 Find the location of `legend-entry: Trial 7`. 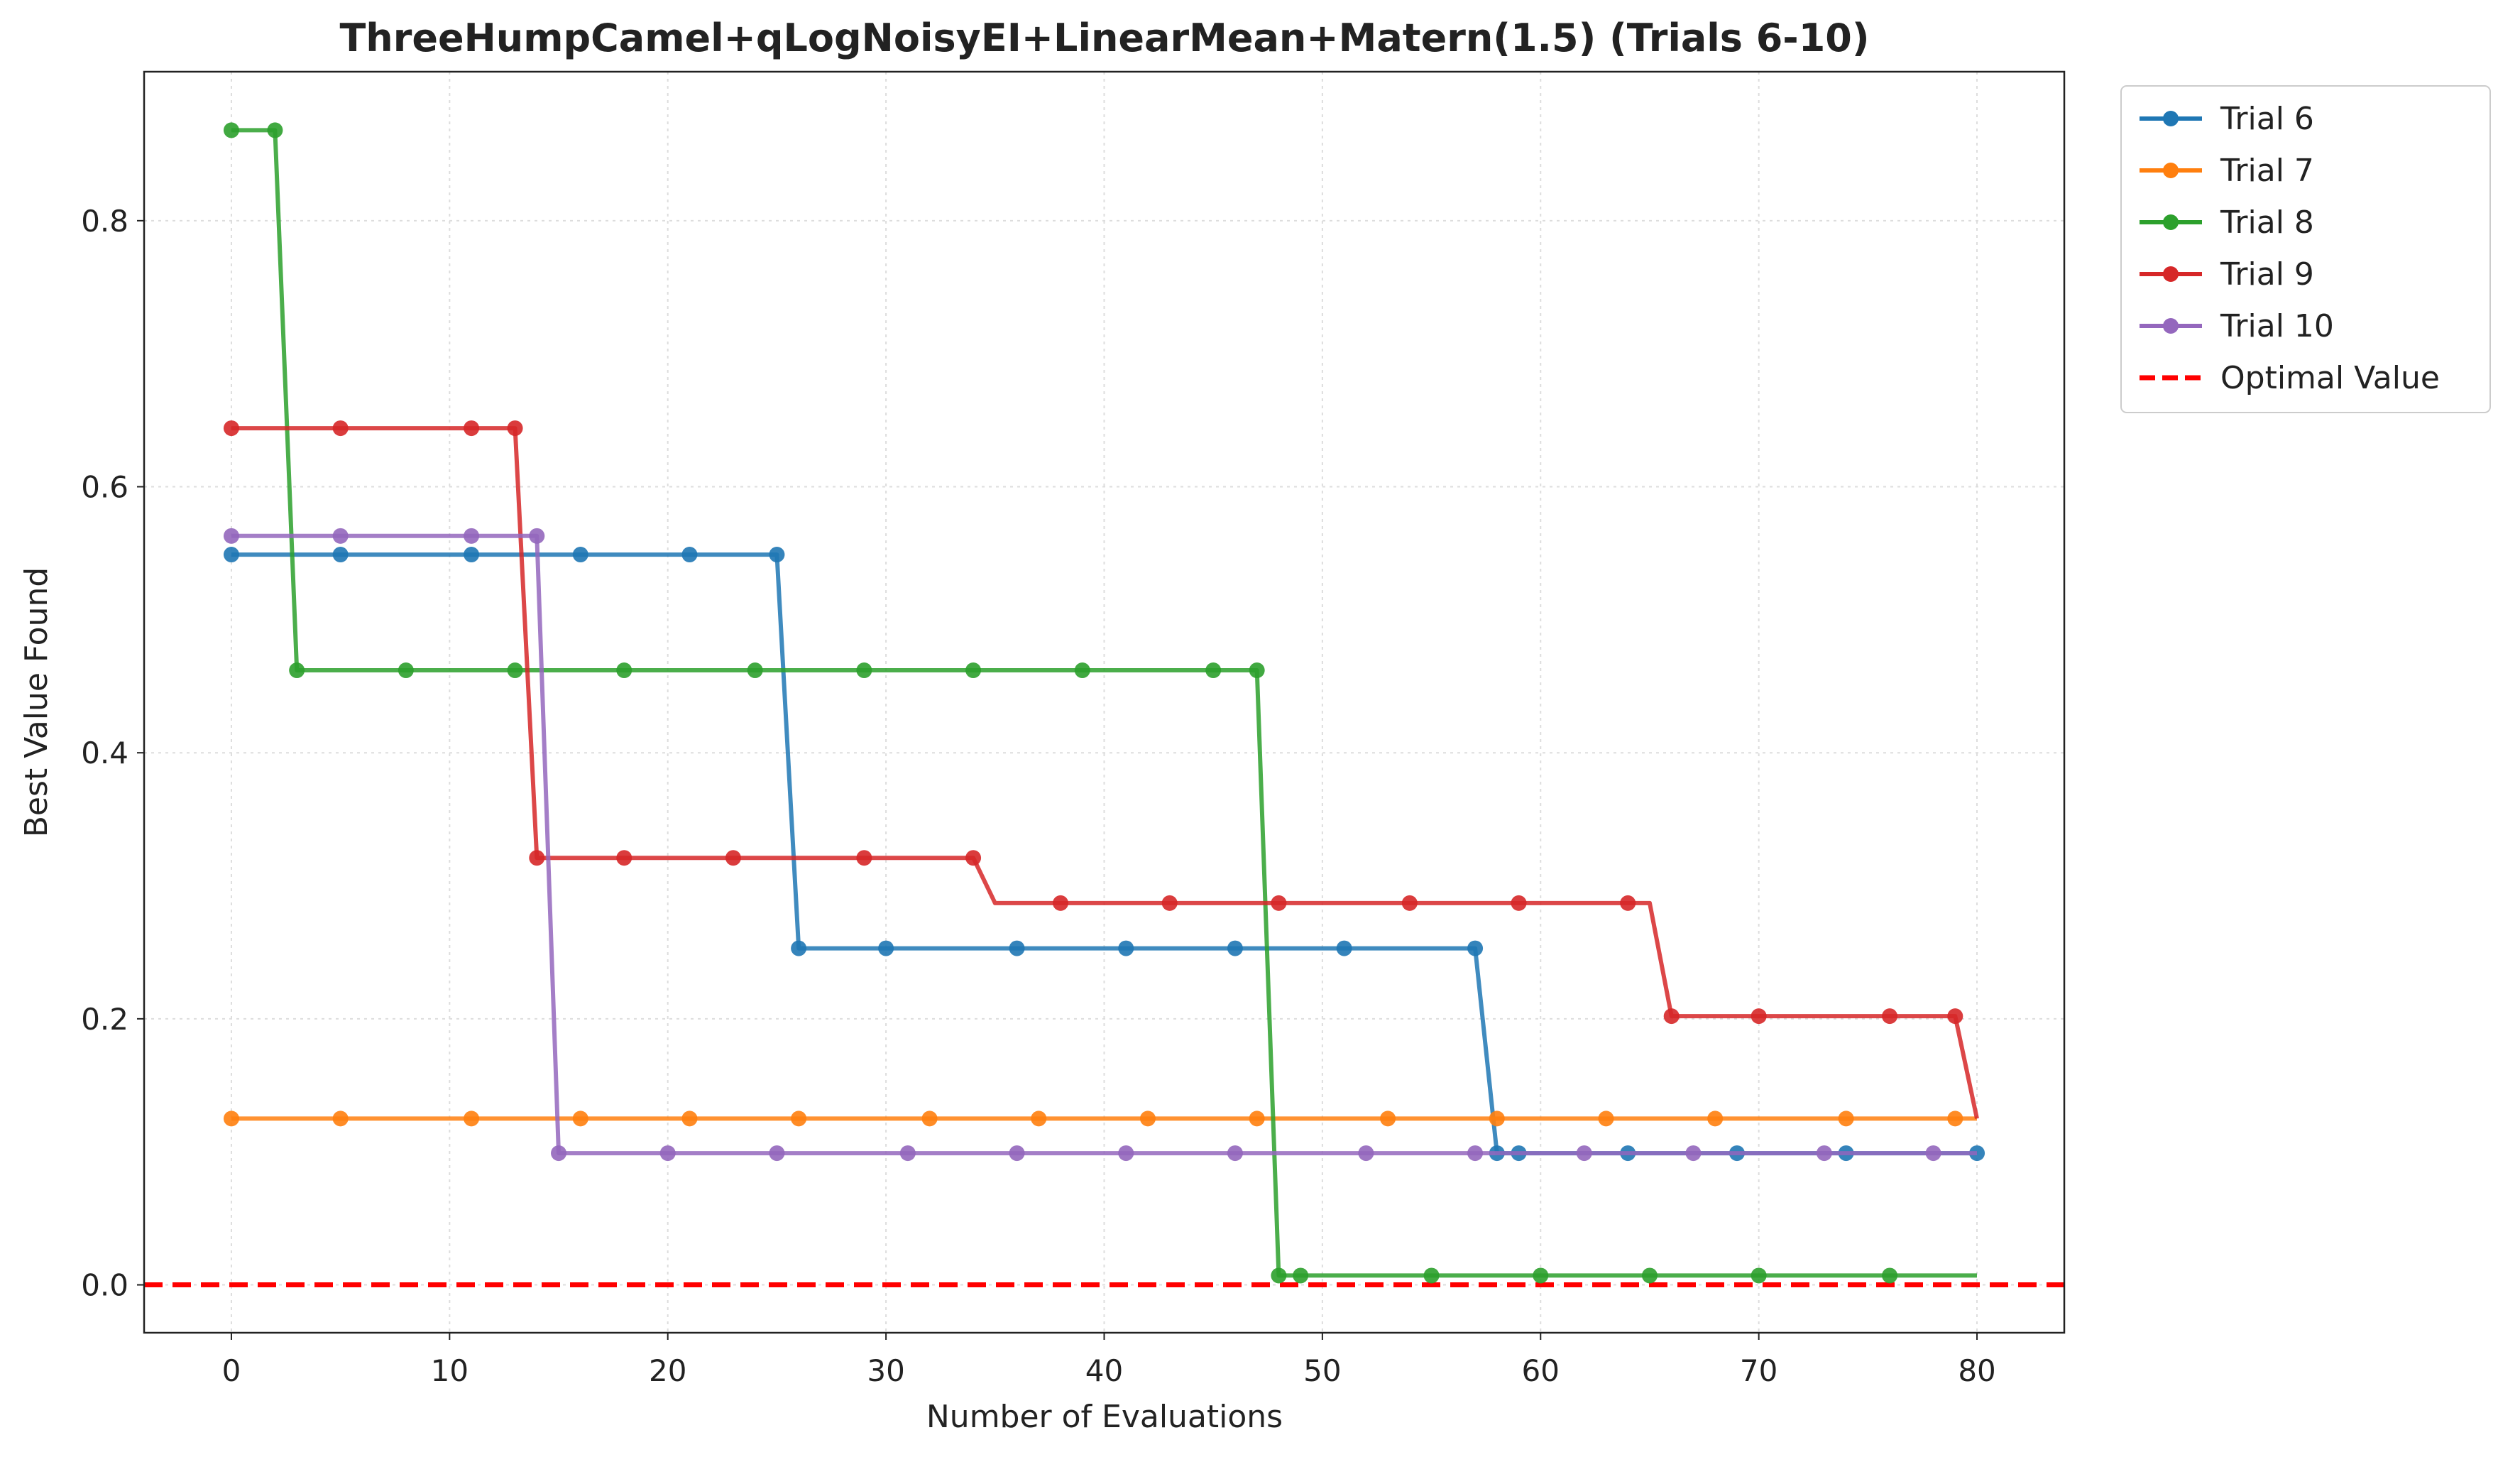

legend-entry: Trial 7 is located at coordinates (2227, 171).